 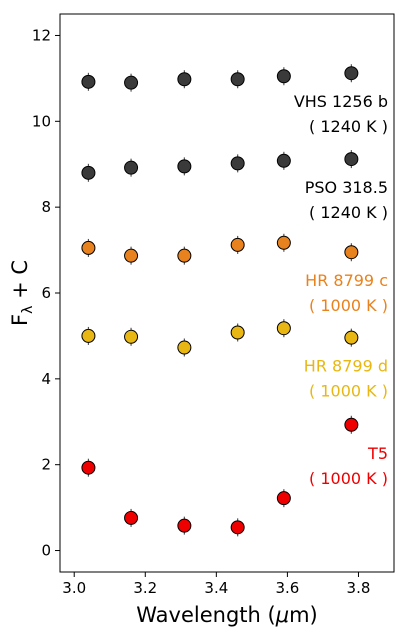 I want to click on x-tick-label: 3.2, so click(x=145, y=588).